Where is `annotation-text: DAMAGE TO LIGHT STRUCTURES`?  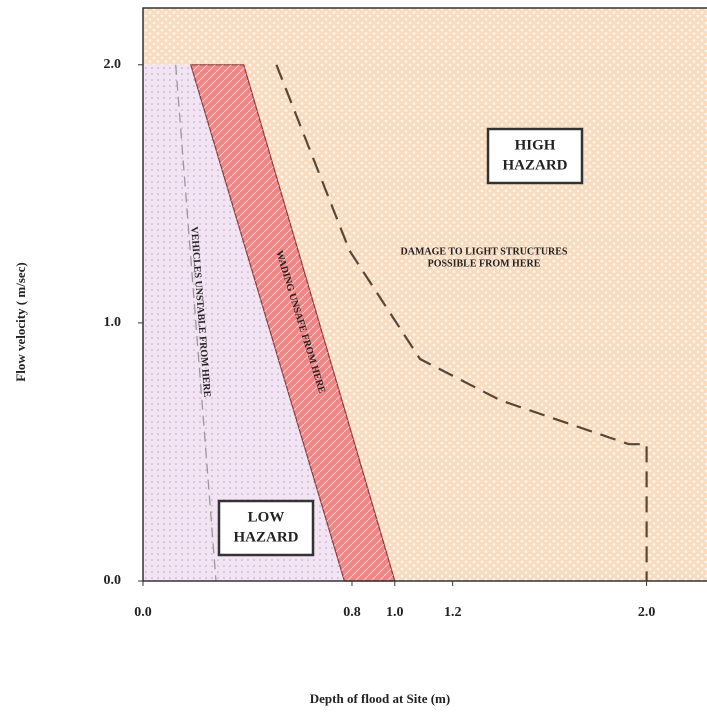
annotation-text: DAMAGE TO LIGHT STRUCTURES is located at coordinates (484, 251).